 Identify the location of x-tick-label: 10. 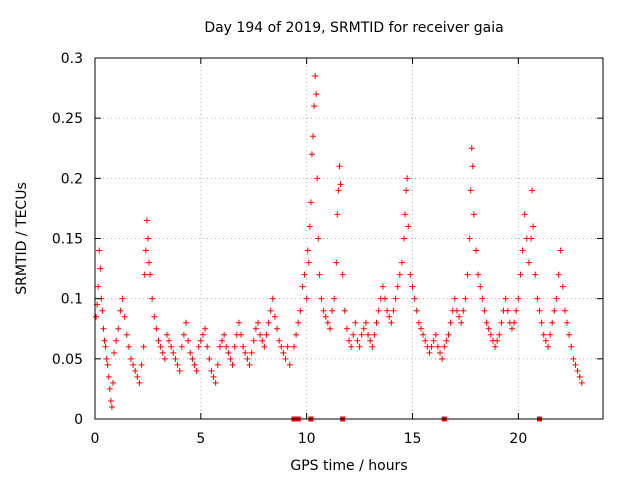
(307, 439).